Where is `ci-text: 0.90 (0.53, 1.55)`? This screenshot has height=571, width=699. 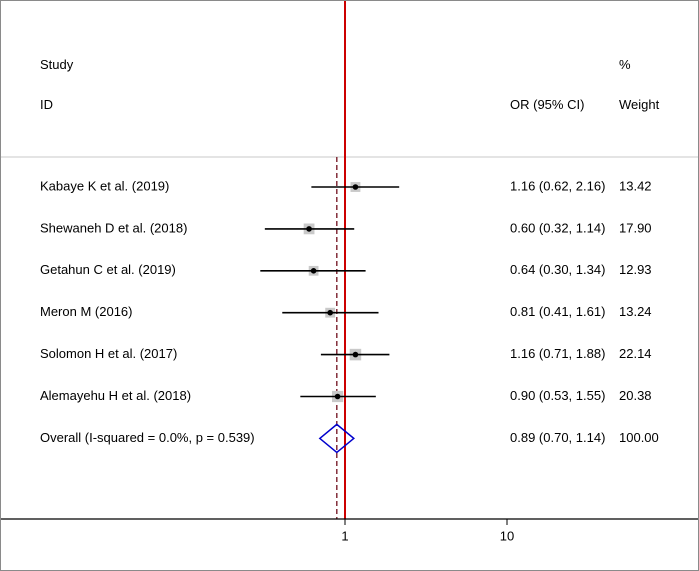
ci-text: 0.90 (0.53, 1.55) is located at coordinates (557, 395).